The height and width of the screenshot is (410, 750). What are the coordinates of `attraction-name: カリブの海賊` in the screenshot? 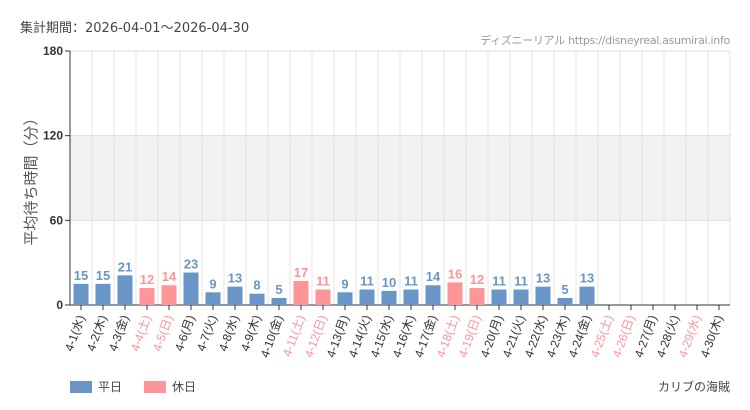 It's located at (693, 387).